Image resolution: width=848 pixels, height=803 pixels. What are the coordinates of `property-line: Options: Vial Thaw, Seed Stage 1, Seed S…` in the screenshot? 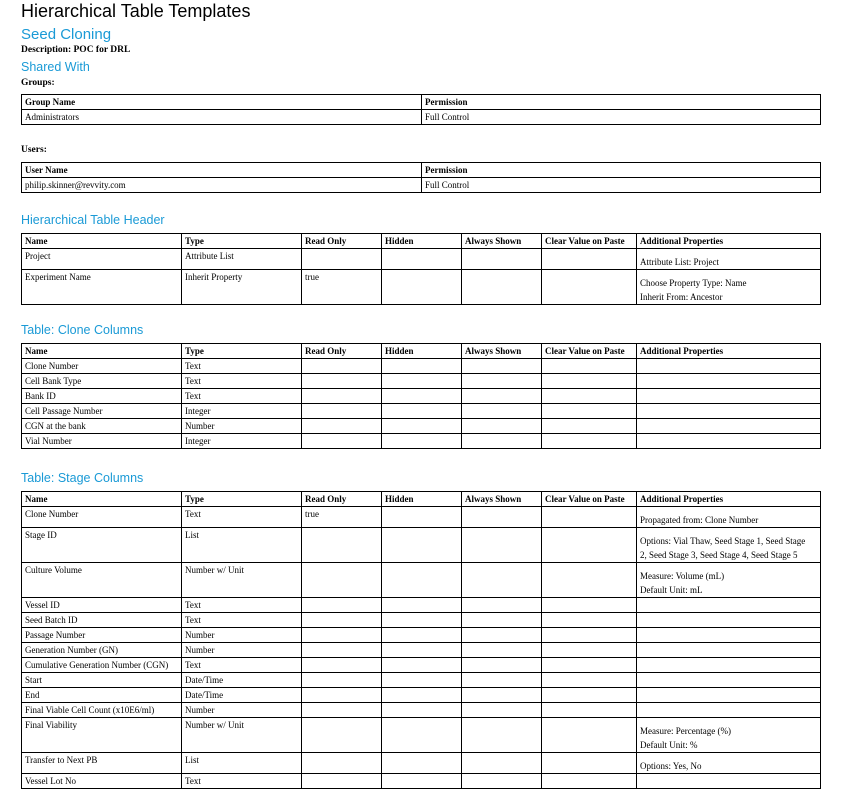 It's located at (723, 541).